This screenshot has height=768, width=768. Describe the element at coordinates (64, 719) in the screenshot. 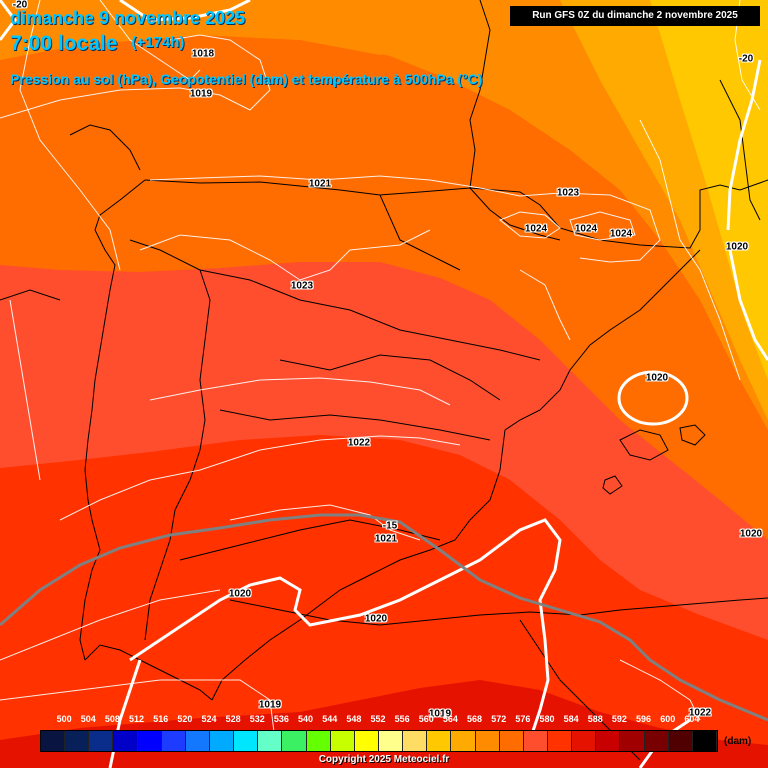

I see `legend-value: 500` at that location.